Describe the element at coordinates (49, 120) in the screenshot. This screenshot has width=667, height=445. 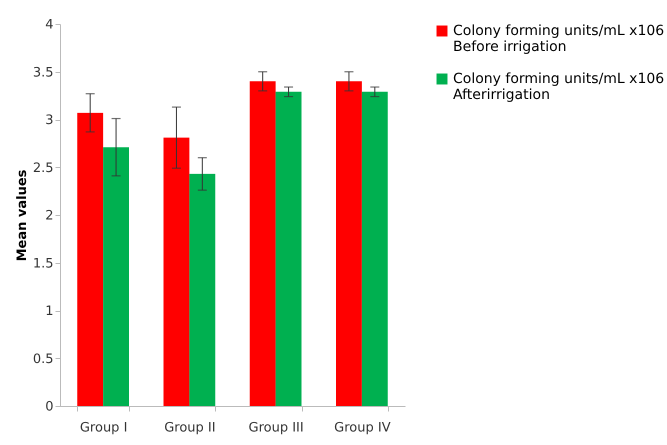
I see `y-tick-label: 3` at that location.